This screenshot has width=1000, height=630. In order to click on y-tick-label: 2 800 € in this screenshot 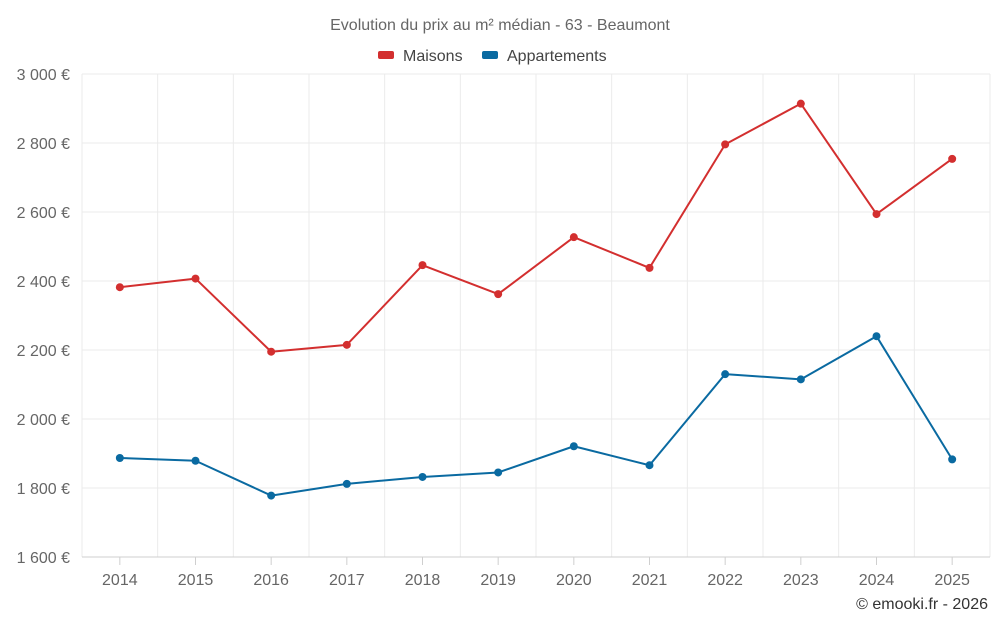, I will do `click(43, 144)`.